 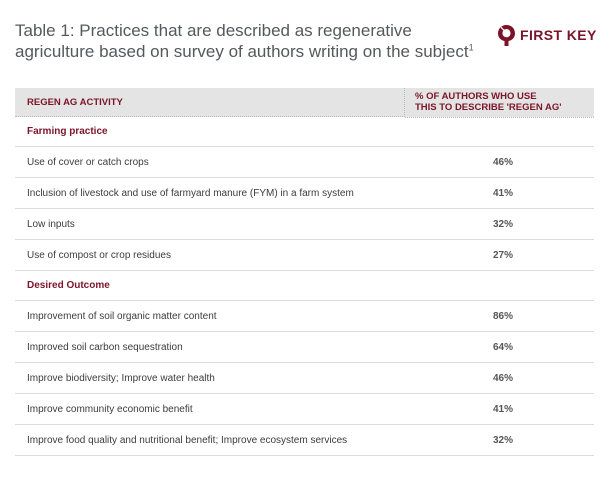 I want to click on table-row: Low inputs 32%, so click(x=304, y=224).